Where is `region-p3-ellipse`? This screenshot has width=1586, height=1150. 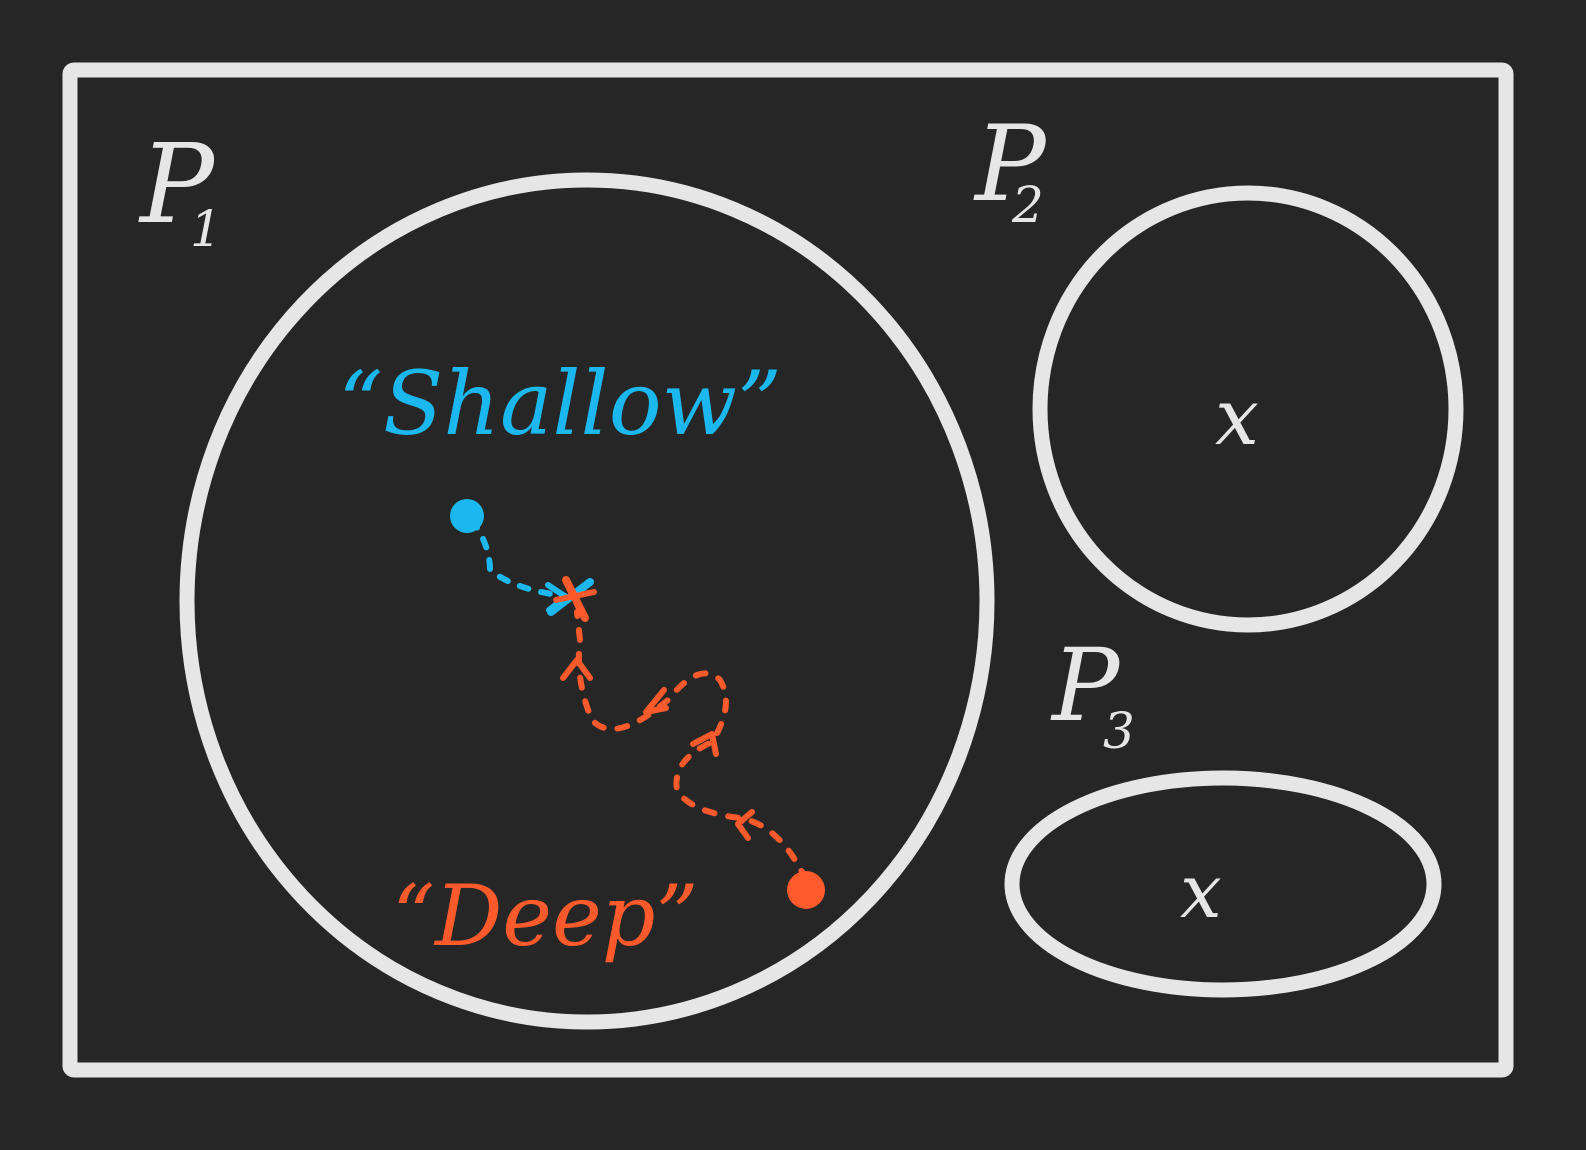
region-p3-ellipse is located at coordinates (1223, 884).